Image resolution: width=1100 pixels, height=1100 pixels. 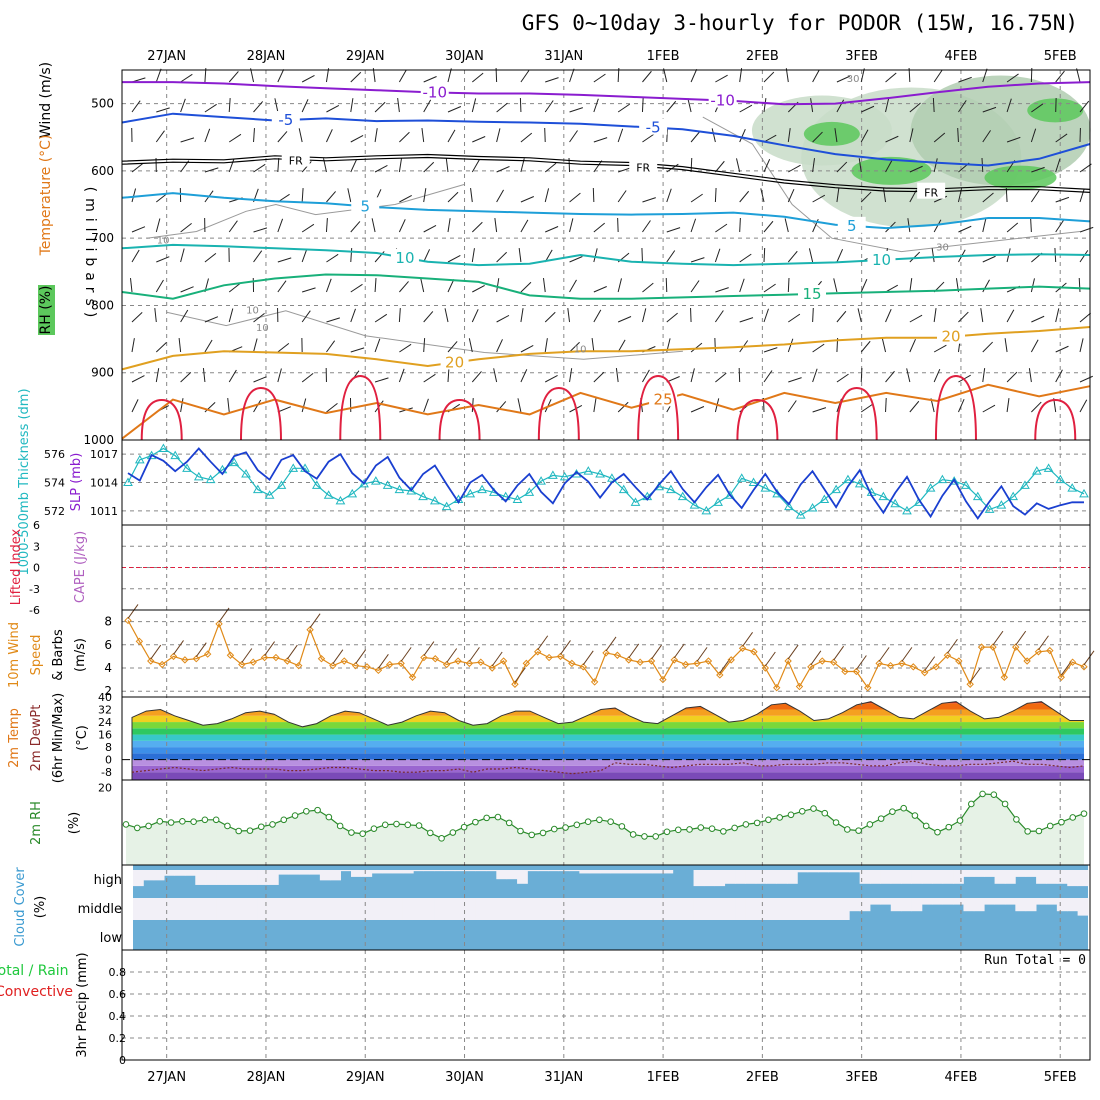 What do you see at coordinates (36, 546) in the screenshot?
I see `lifted-index-tick-label: 3` at bounding box center [36, 546].